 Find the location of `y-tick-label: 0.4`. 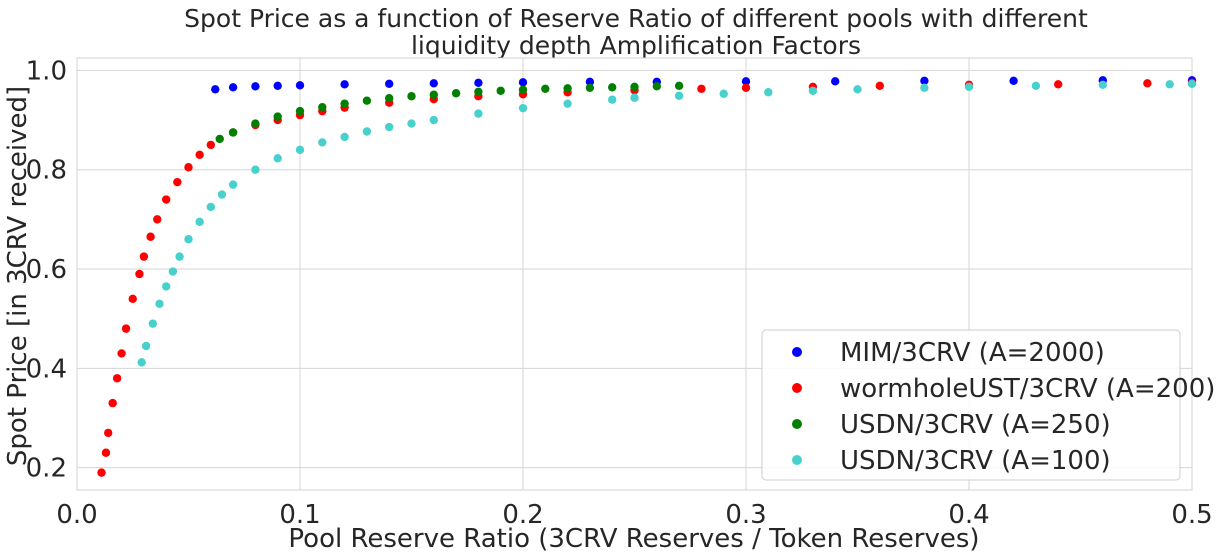

y-tick-label: 0.4 is located at coordinates (46, 369).